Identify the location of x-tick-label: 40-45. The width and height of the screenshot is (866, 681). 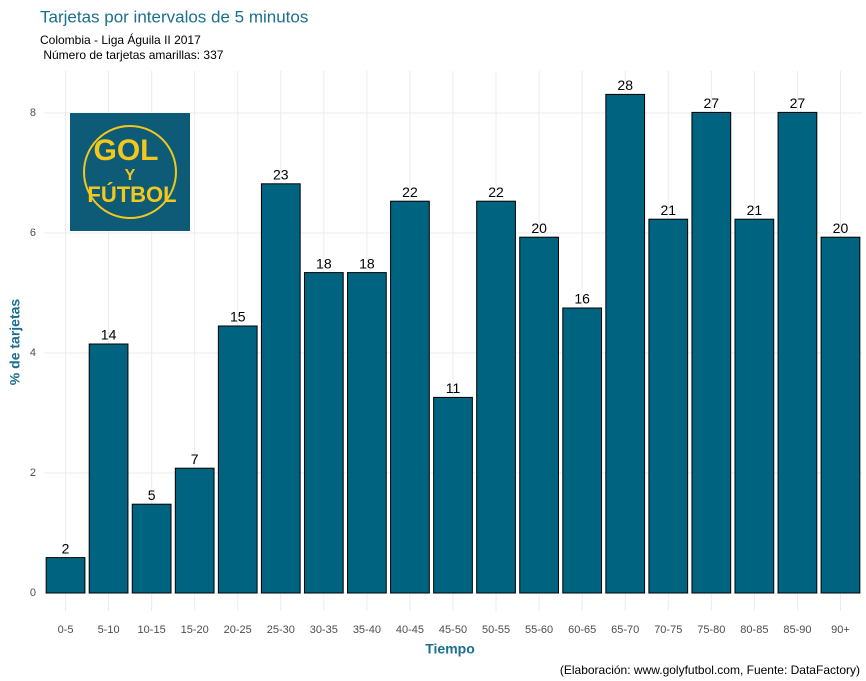
(410, 630).